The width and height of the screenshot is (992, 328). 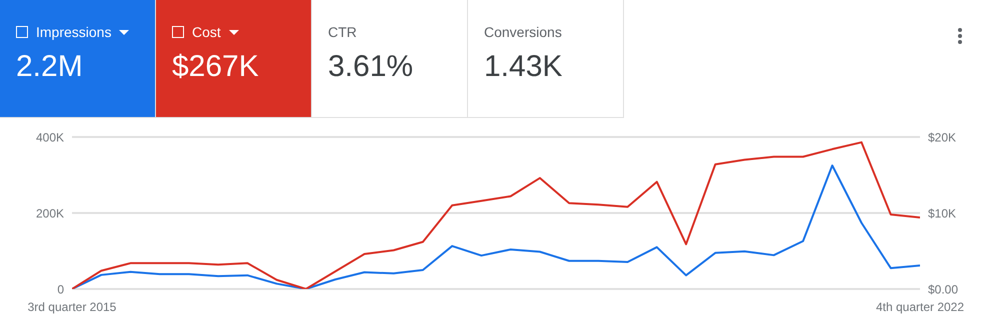 What do you see at coordinates (342, 32) in the screenshot?
I see `text: CTR` at bounding box center [342, 32].